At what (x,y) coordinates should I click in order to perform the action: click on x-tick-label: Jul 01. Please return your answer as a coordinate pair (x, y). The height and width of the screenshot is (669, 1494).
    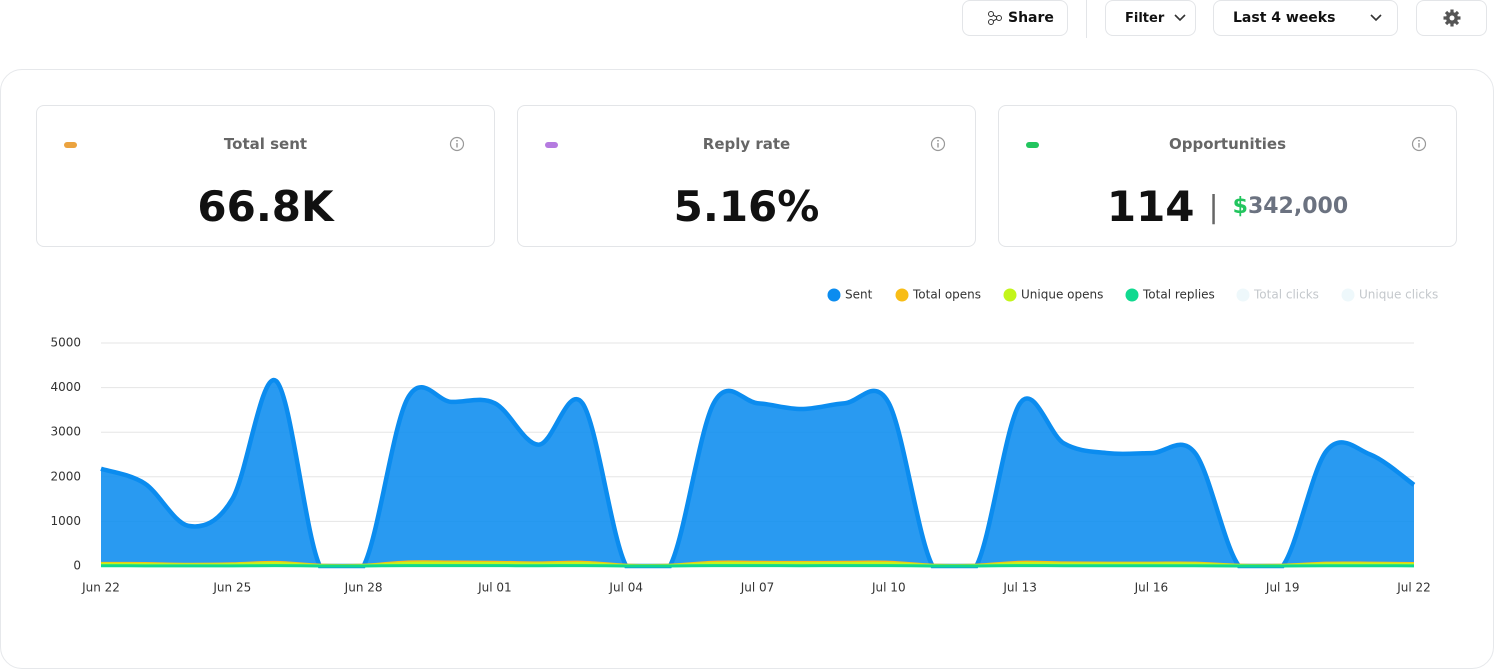
    Looking at the image, I should click on (494, 588).